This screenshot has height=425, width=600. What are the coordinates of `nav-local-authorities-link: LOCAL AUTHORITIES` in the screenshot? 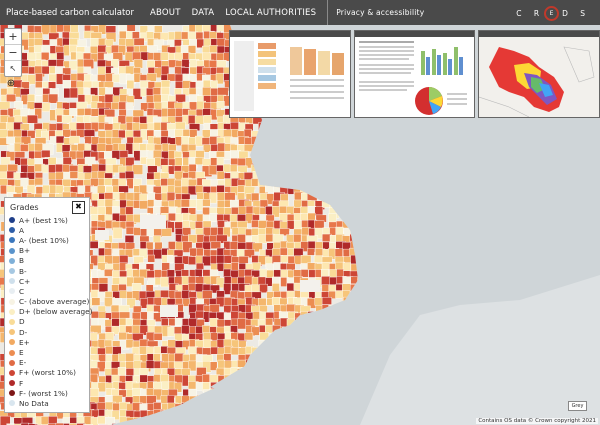 It's located at (271, 12).